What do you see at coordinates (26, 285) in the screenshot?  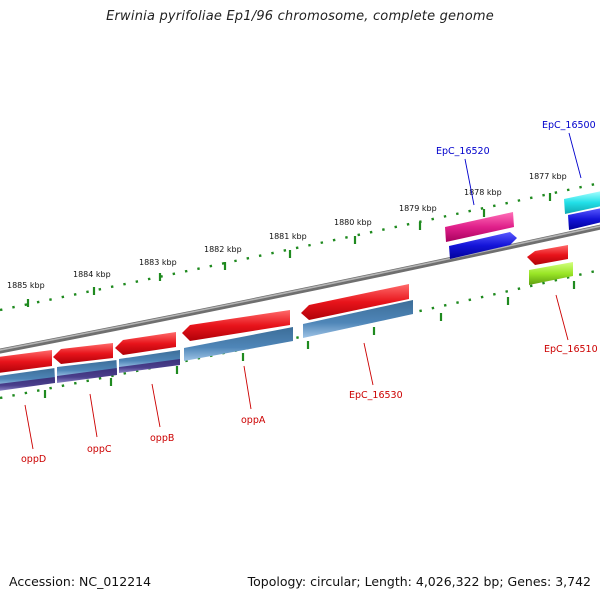 I see `ruler-label: 1885 kbp` at bounding box center [26, 285].